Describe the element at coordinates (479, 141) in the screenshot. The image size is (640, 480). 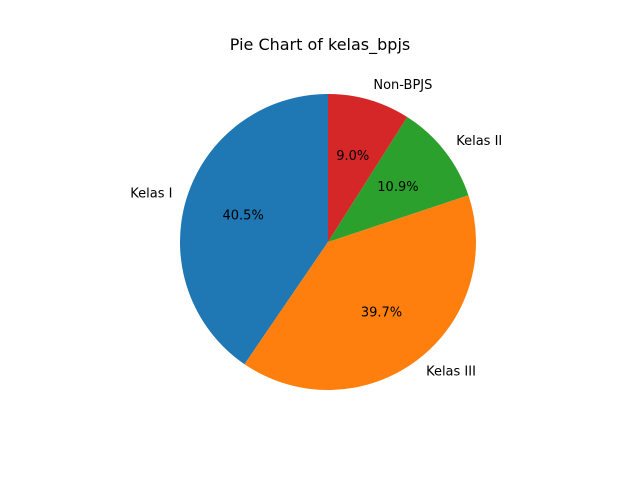
I see `pie-category-label: Kelas II` at that location.